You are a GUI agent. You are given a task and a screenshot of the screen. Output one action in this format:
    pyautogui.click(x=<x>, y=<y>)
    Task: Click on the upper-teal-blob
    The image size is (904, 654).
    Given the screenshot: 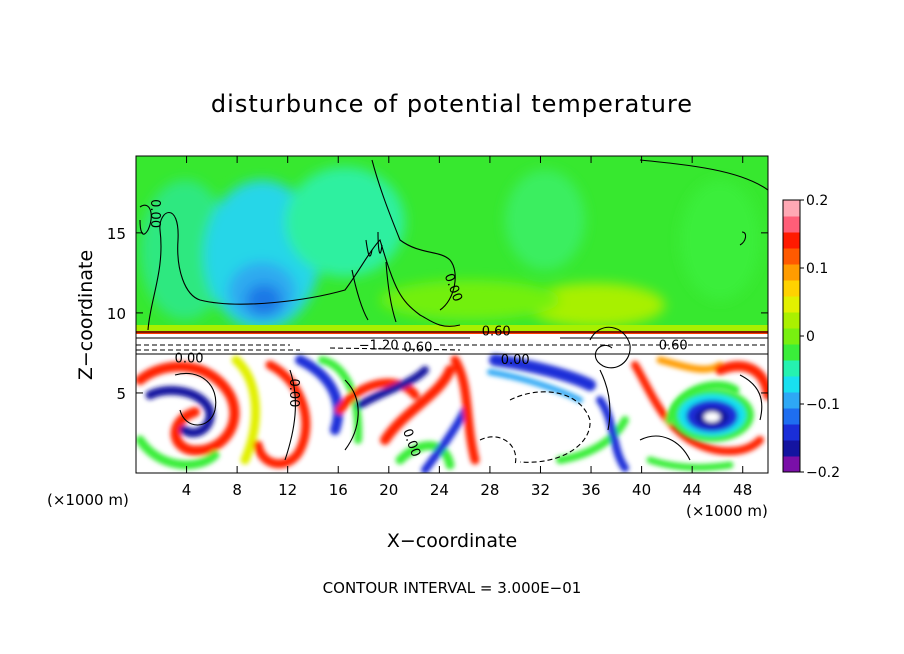 What is the action you would take?
    pyautogui.click(x=345, y=222)
    